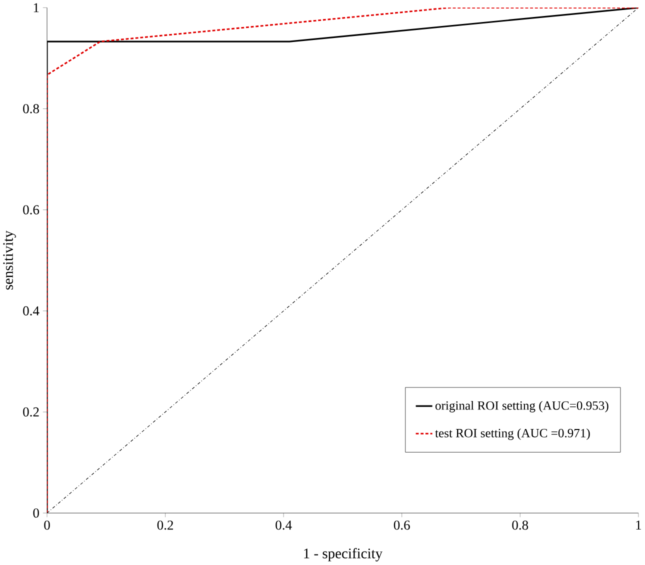  I want to click on legend-label: test ROI setting (AUC =0.971), so click(512, 434).